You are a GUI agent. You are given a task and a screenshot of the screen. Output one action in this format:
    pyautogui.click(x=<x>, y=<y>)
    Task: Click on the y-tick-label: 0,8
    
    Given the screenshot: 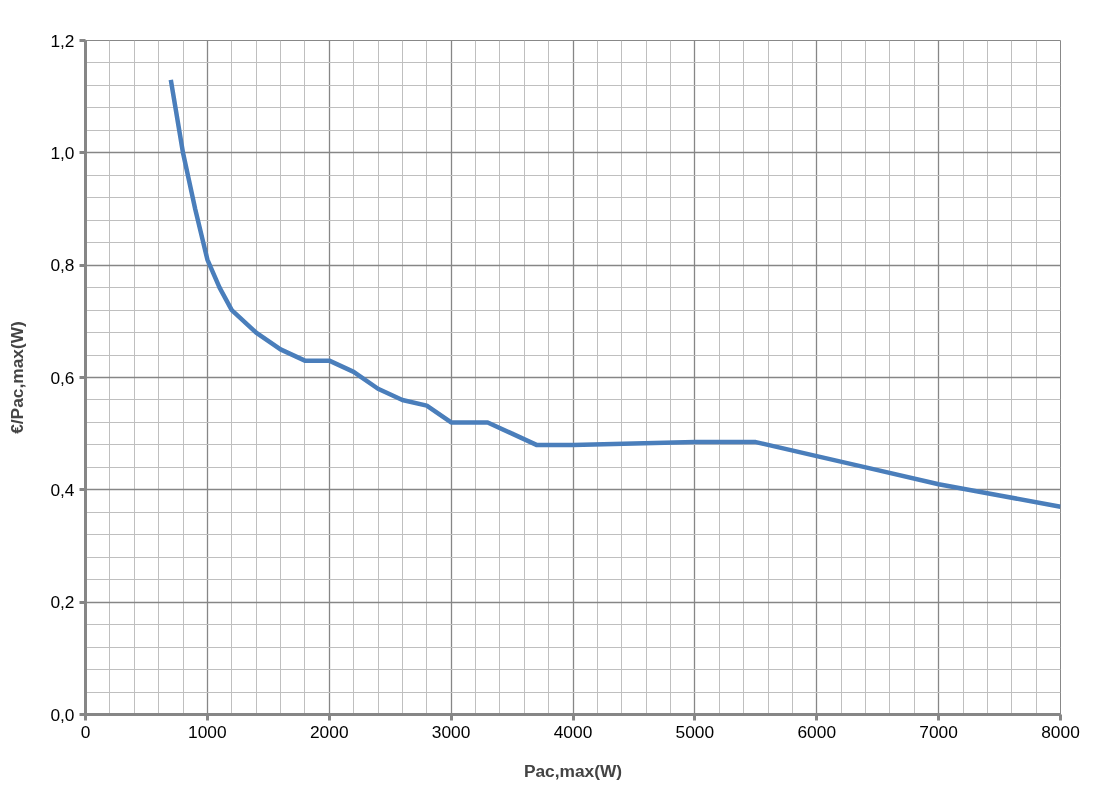 What is the action you would take?
    pyautogui.click(x=62, y=265)
    